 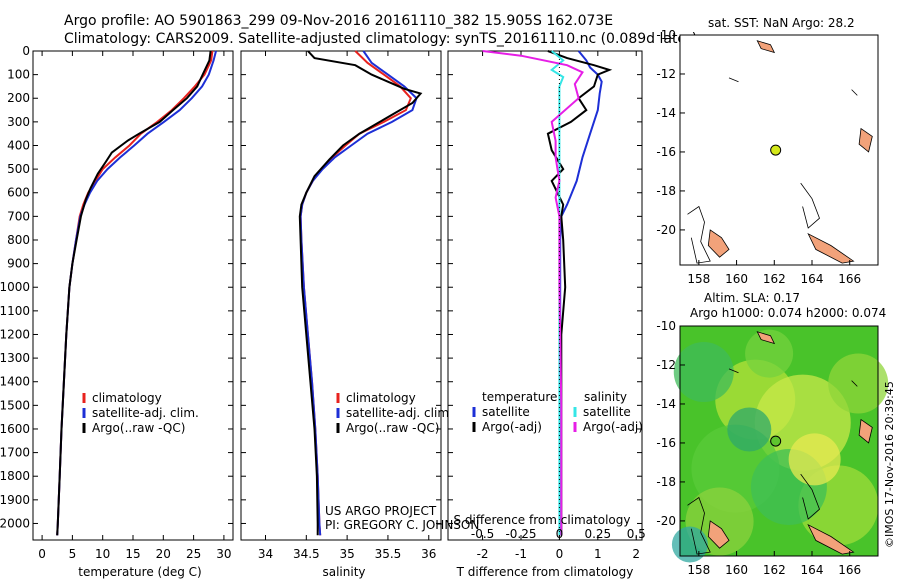 I want to click on imos-stamp: ©IMOS 17-Nov-2016 20:39:45, so click(x=889, y=464).